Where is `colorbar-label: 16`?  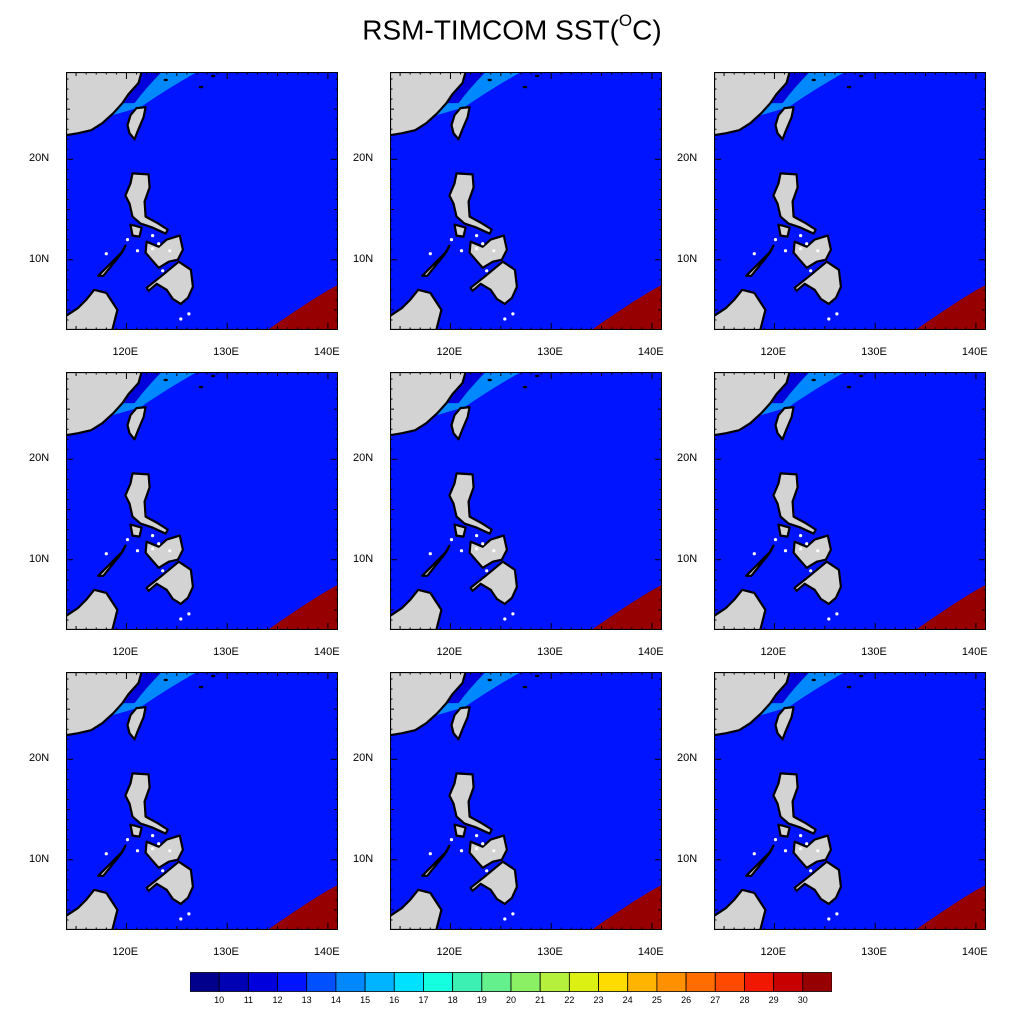
colorbar-label: 16 is located at coordinates (394, 1000).